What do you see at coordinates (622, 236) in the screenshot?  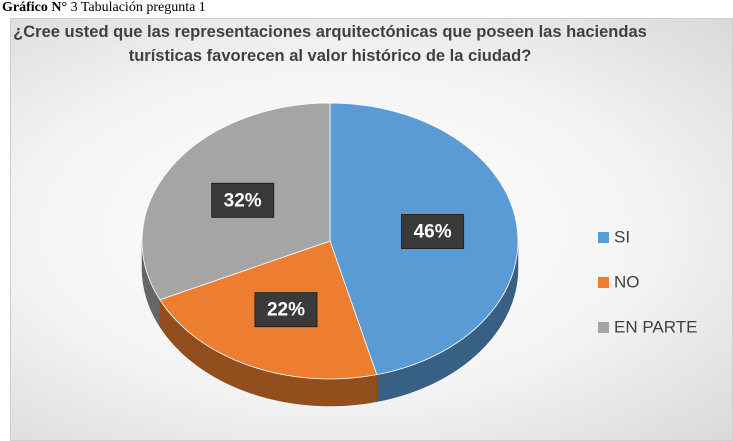 I see `legend-label: SI` at bounding box center [622, 236].